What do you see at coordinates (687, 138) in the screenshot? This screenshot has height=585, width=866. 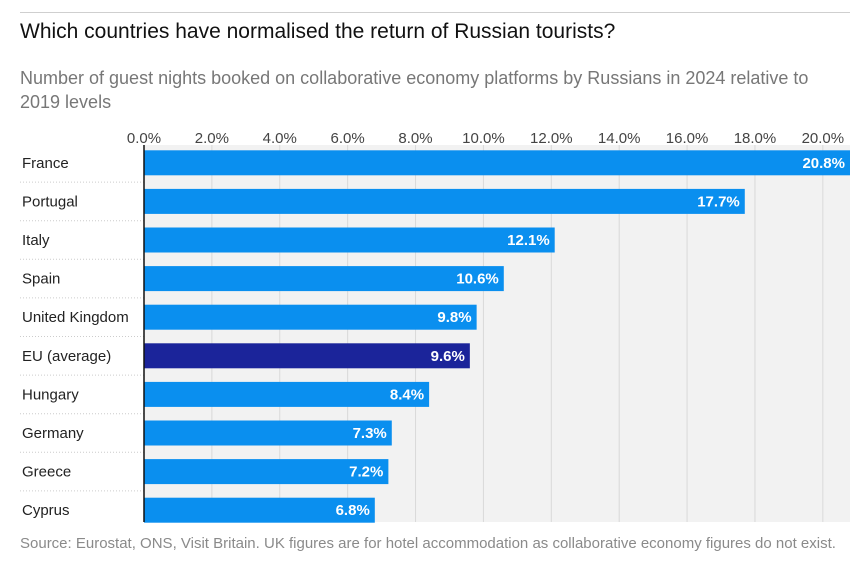 I see `x-tick-label: 16.0%` at bounding box center [687, 138].